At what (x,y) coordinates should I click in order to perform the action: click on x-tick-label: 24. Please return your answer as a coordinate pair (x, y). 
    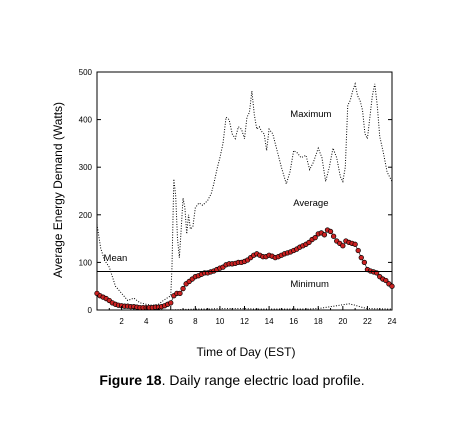
    Looking at the image, I should click on (392, 321).